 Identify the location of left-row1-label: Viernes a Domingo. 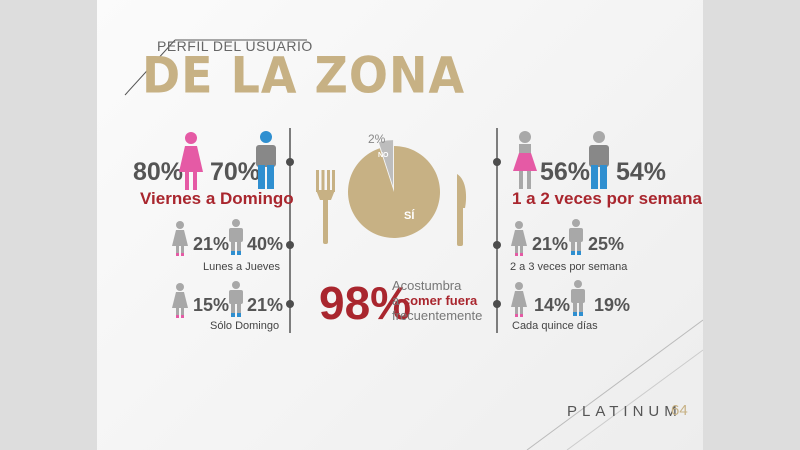
(217, 198).